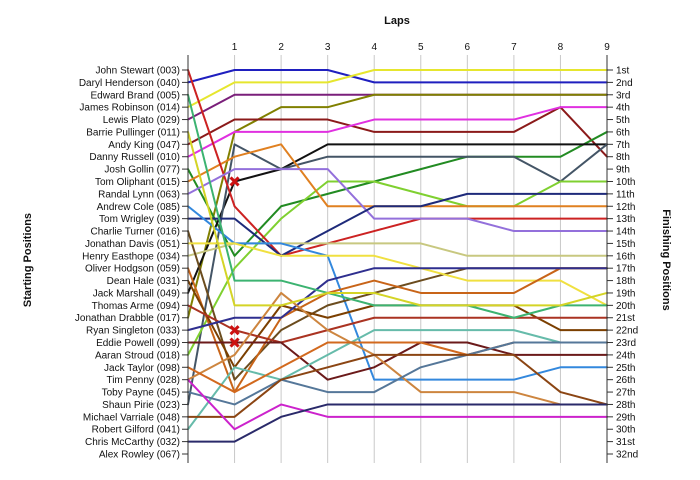 The width and height of the screenshot is (700, 480). What do you see at coordinates (666, 259) in the screenshot?
I see `y-axis-right-title: Finishing Positions` at bounding box center [666, 259].